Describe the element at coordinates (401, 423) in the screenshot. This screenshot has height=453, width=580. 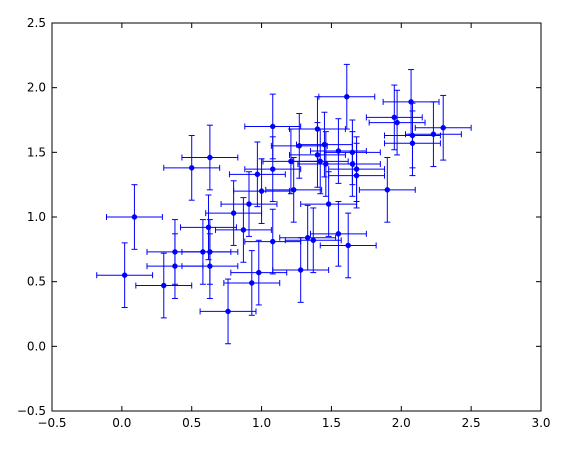
I see `x-tick-label: 2.0` at that location.